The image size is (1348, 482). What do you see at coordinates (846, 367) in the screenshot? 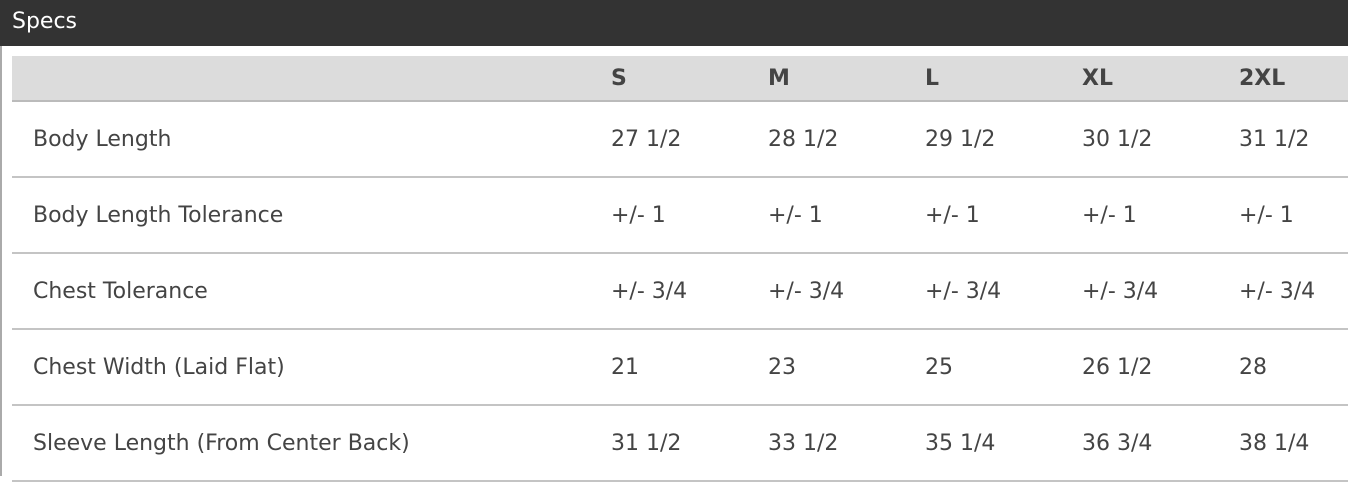
I see `table-cell: 23` at bounding box center [846, 367].